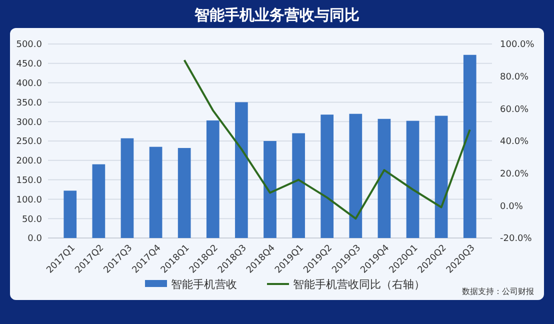 This screenshot has width=554, height=324. Describe the element at coordinates (29, 181) in the screenshot. I see `y-tick-label: 150.0` at that location.